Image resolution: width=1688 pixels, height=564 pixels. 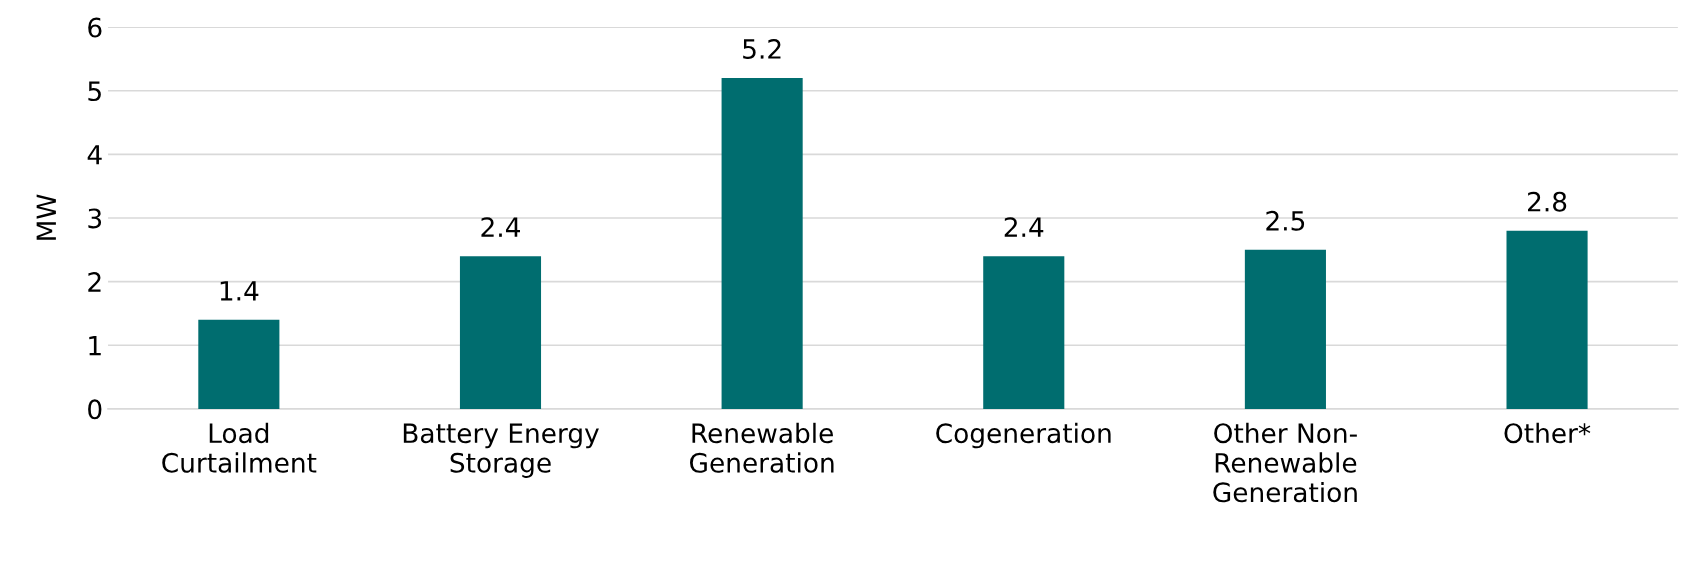 What do you see at coordinates (95, 409) in the screenshot?
I see `y-tick-label: 0` at bounding box center [95, 409].